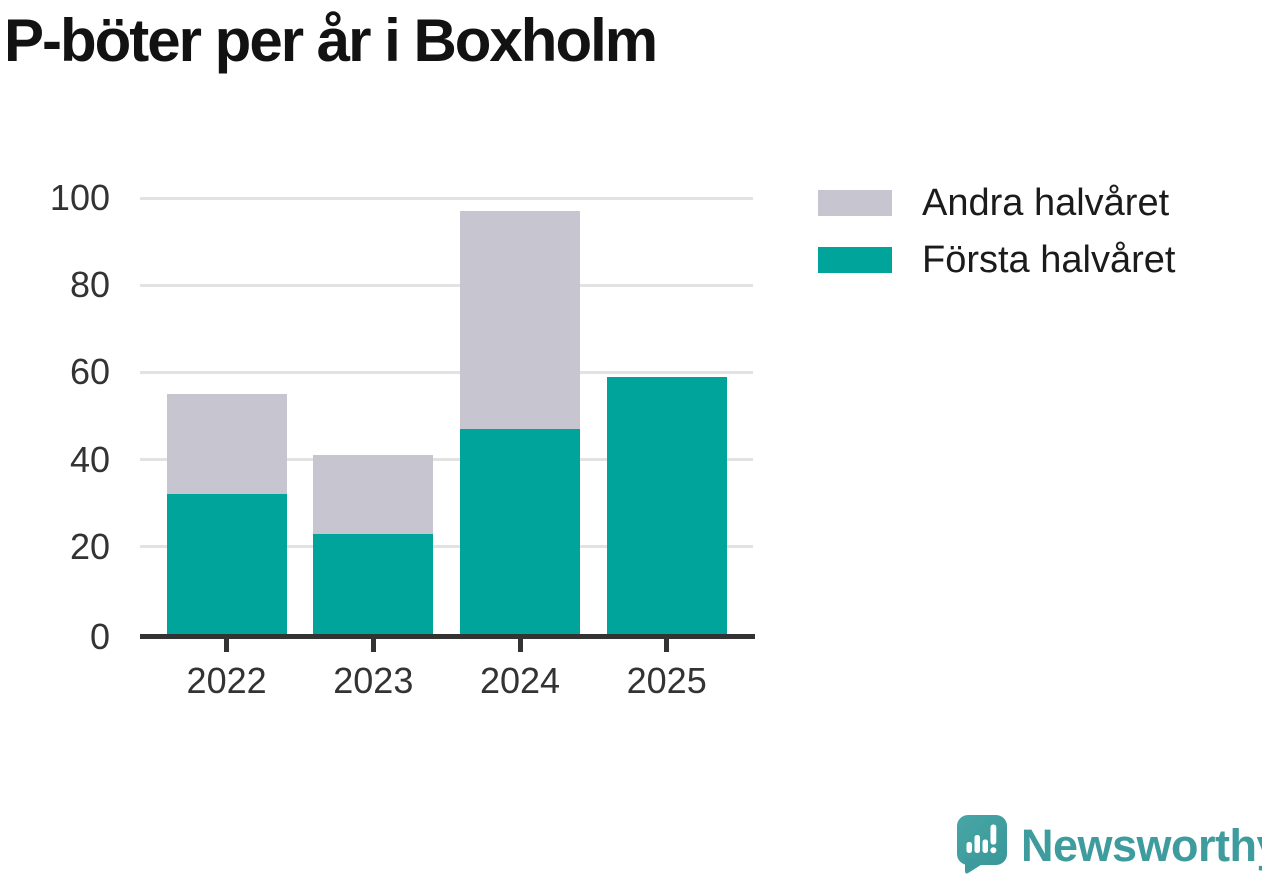 The image size is (1262, 879). Describe the element at coordinates (1046, 203) in the screenshot. I see `legend-label: Andra halvåret` at that location.